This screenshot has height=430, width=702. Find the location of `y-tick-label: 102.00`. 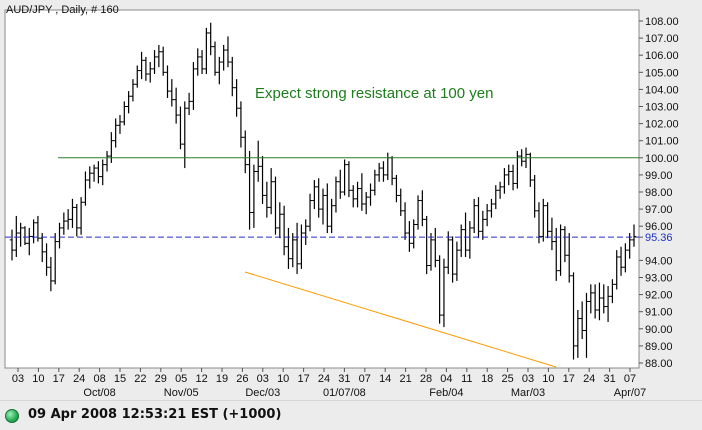

y-tick-label: 102.00 is located at coordinates (662, 125).